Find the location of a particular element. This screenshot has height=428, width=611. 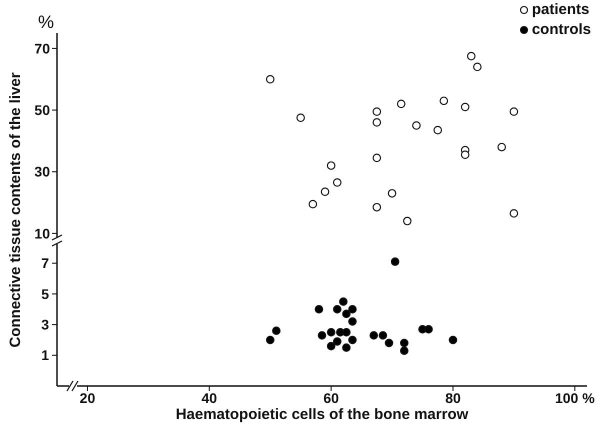

y-tick-label: 70 is located at coordinates (42, 48).